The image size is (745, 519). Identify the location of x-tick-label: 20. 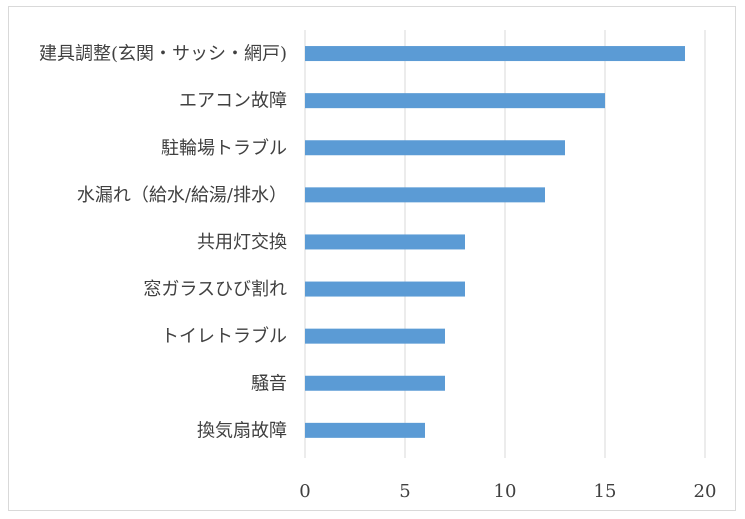
(705, 491).